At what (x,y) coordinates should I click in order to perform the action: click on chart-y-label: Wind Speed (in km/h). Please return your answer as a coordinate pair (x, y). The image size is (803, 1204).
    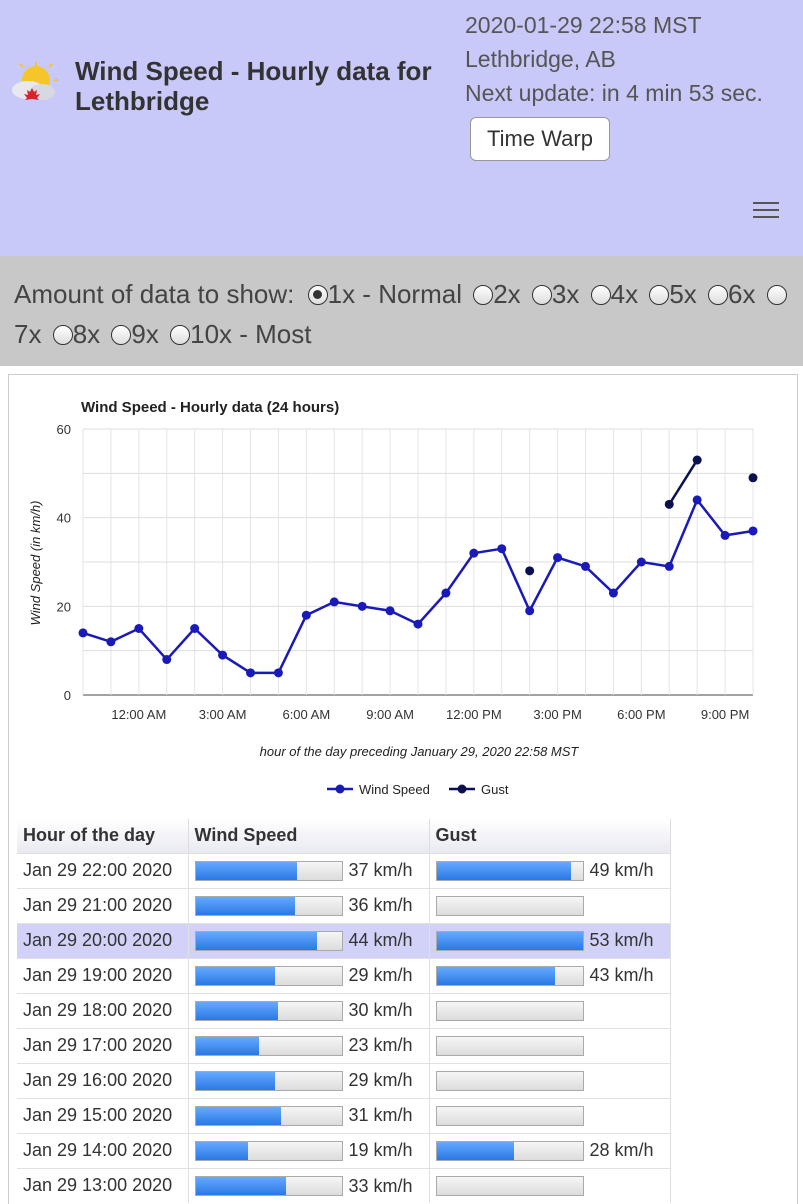
    Looking at the image, I should click on (35, 563).